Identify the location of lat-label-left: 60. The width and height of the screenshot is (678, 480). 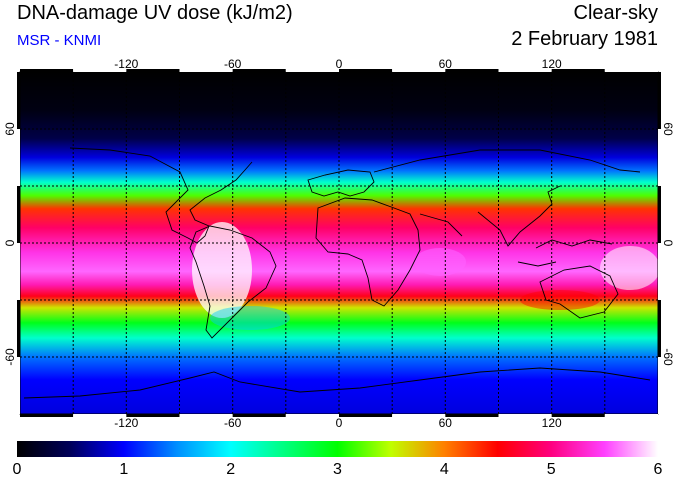
(10, 129).